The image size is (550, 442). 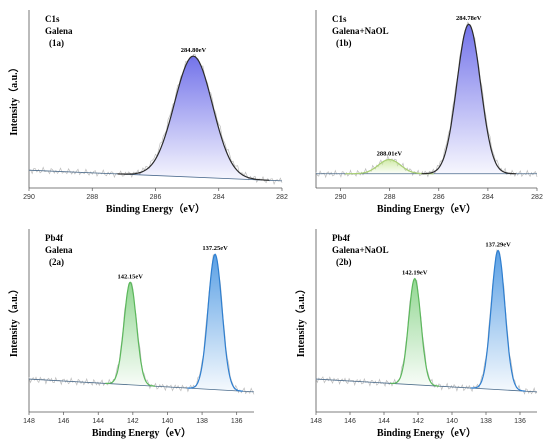 What do you see at coordinates (194, 50) in the screenshot?
I see `peak-label: 284.80eV` at bounding box center [194, 50].